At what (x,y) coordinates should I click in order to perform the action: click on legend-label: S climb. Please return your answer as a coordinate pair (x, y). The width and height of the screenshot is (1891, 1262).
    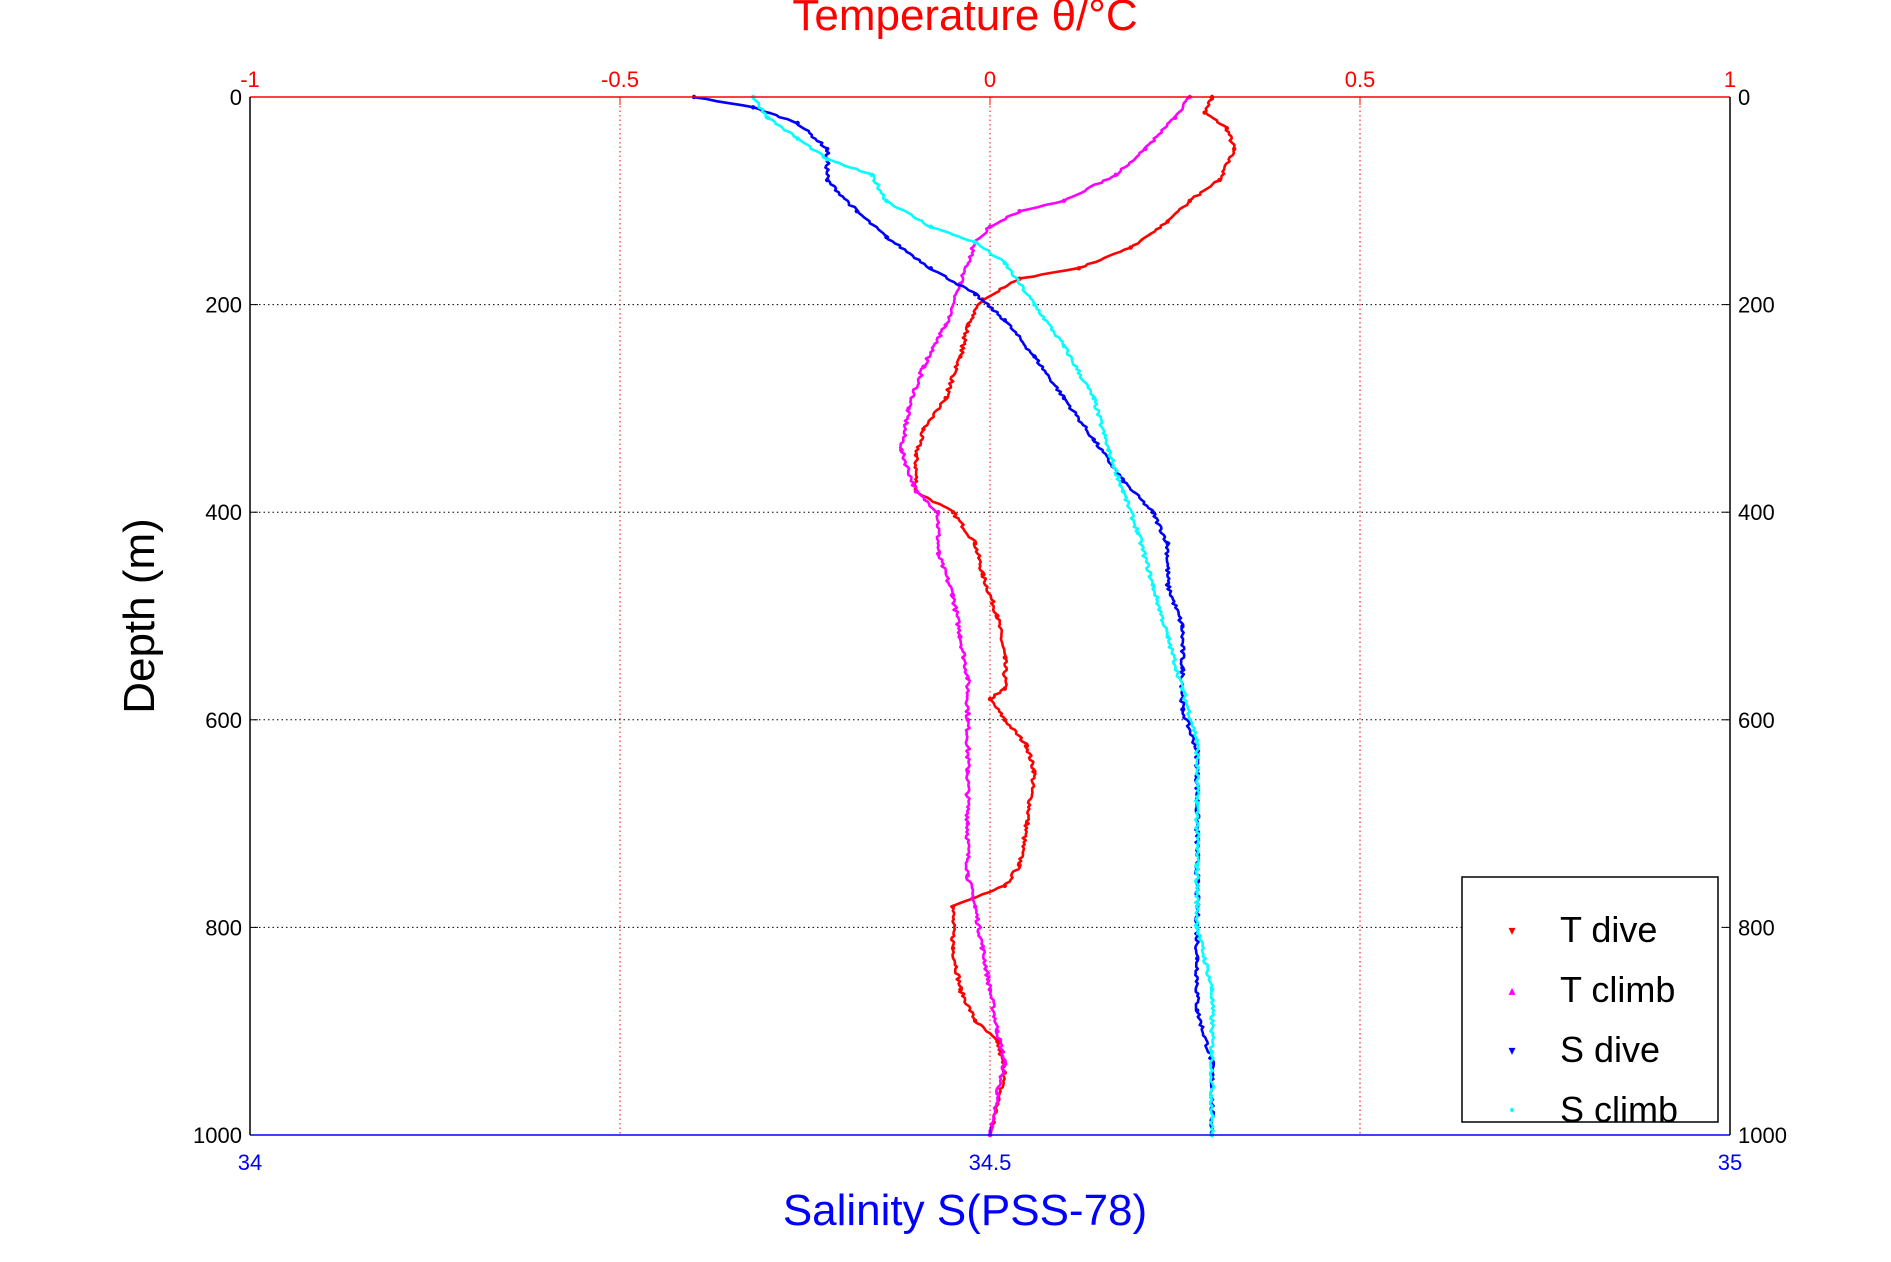
    Looking at the image, I should click on (1619, 1109).